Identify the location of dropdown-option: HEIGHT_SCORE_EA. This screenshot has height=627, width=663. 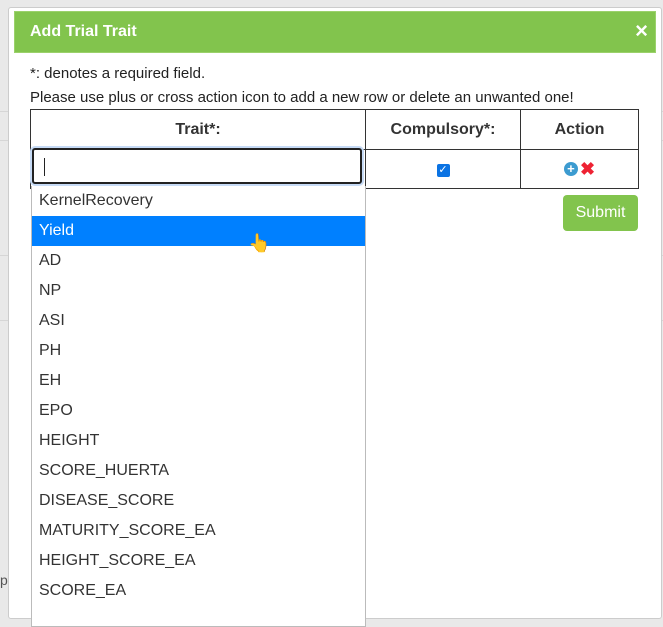
(117, 560).